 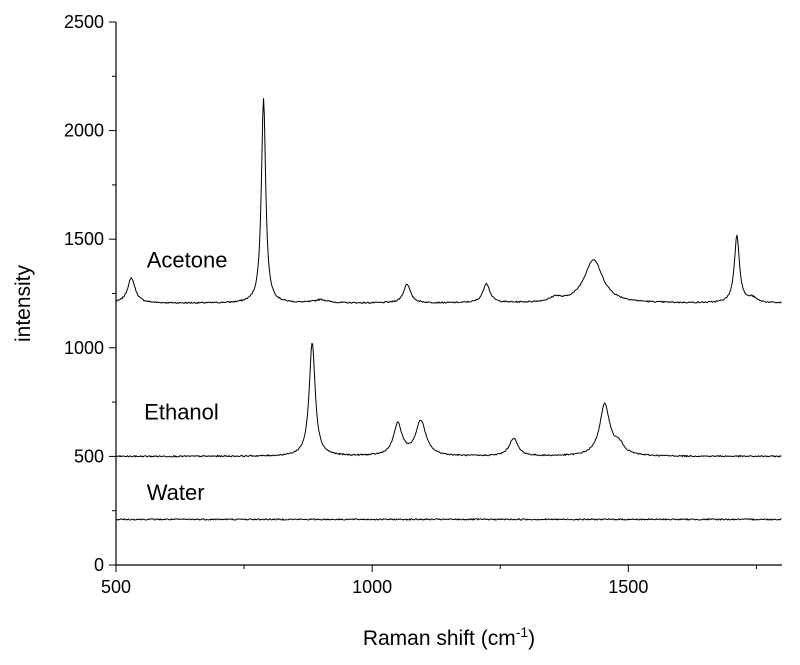 I want to click on series-label-acetone: Acetone, so click(x=187, y=259).